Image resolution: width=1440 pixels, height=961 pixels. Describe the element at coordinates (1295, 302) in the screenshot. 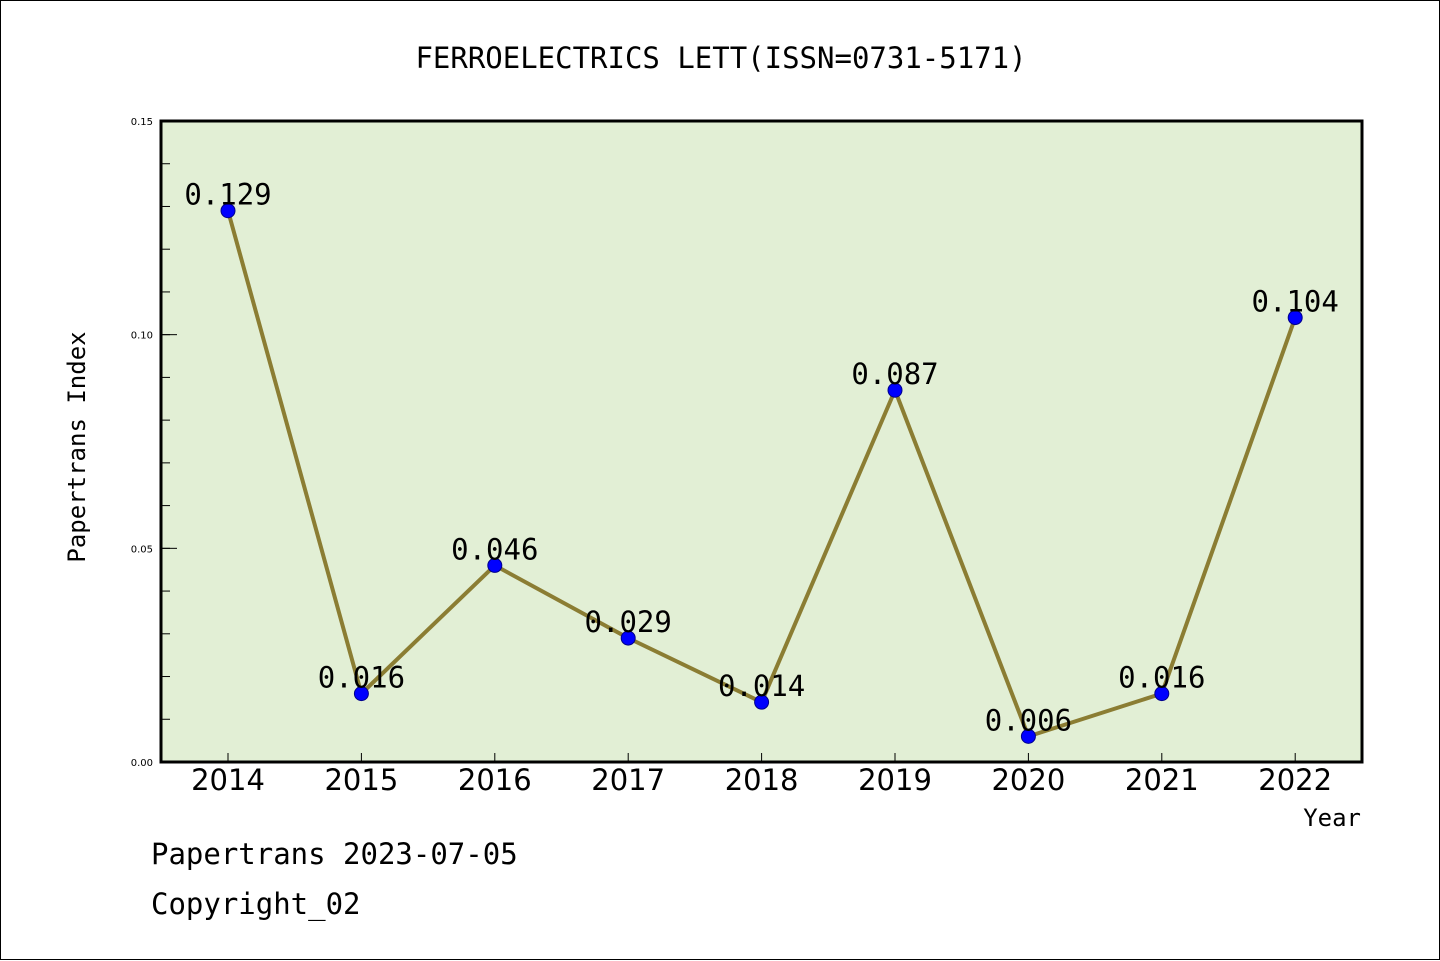

I see `data-label: 0.104` at that location.